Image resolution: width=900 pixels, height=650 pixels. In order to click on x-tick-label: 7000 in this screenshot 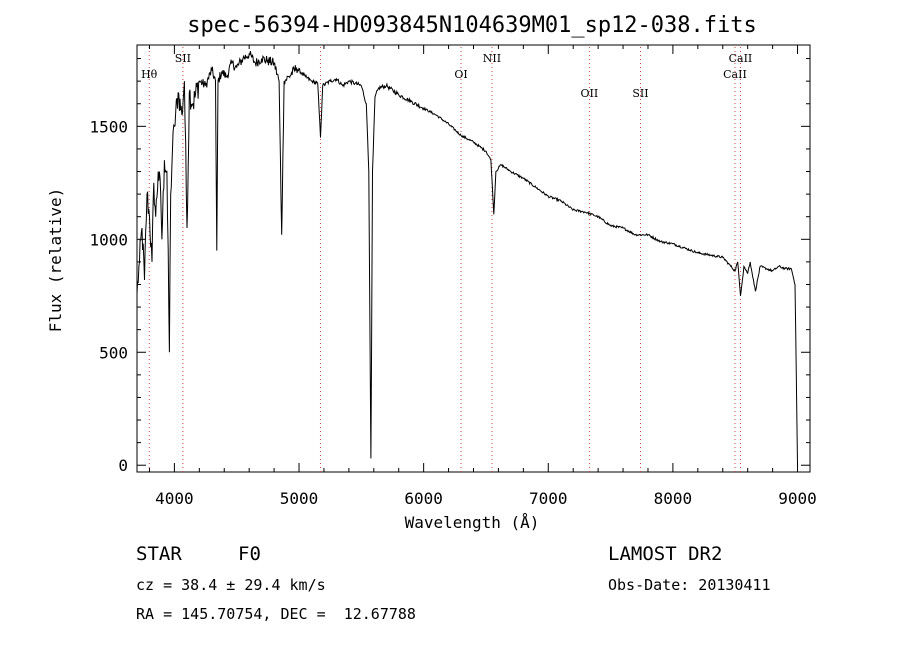, I will do `click(548, 498)`.